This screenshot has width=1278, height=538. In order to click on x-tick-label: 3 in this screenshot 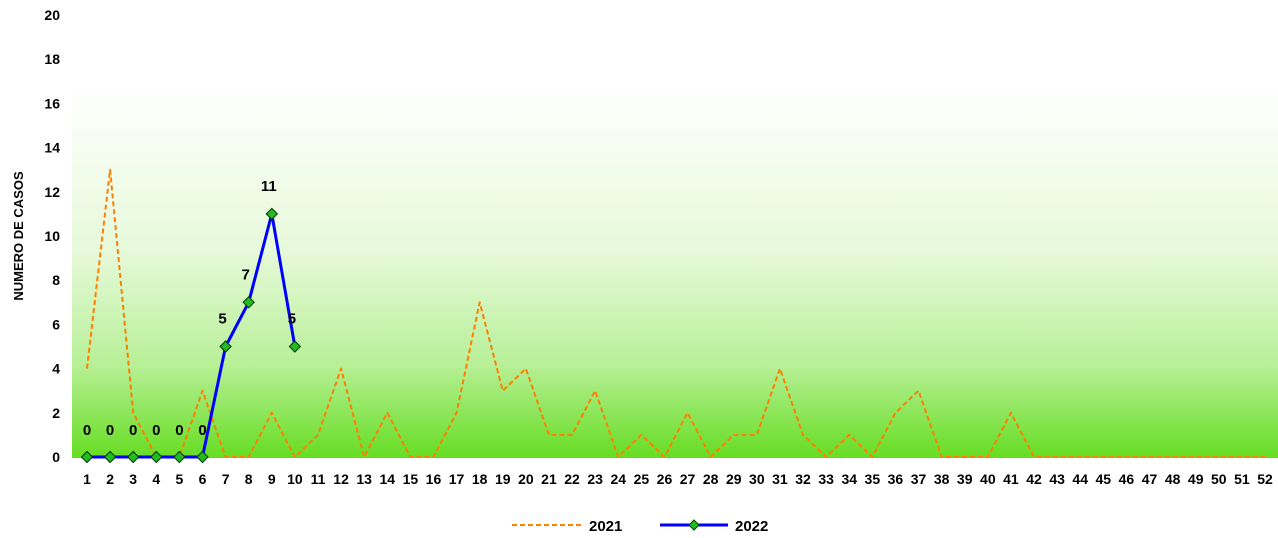, I will do `click(133, 479)`.